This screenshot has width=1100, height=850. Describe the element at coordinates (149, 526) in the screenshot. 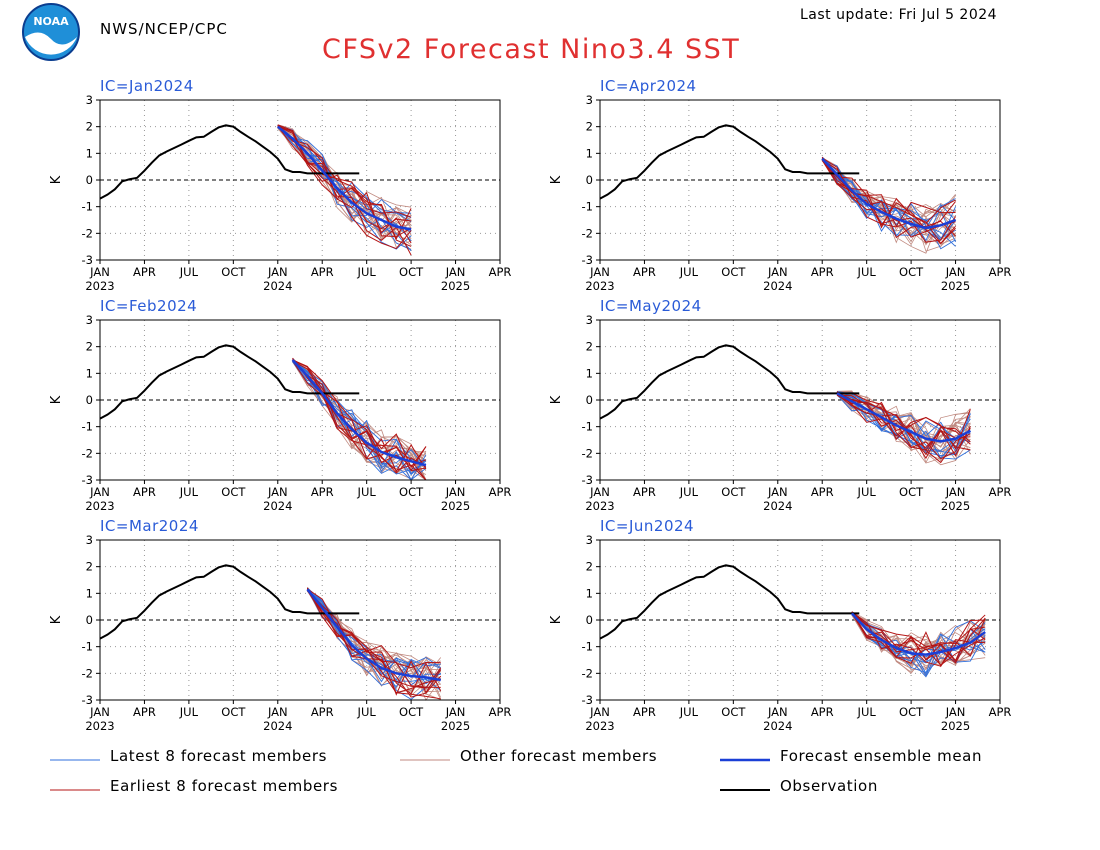

I see `panel-label: IC=Mar2024` at that location.